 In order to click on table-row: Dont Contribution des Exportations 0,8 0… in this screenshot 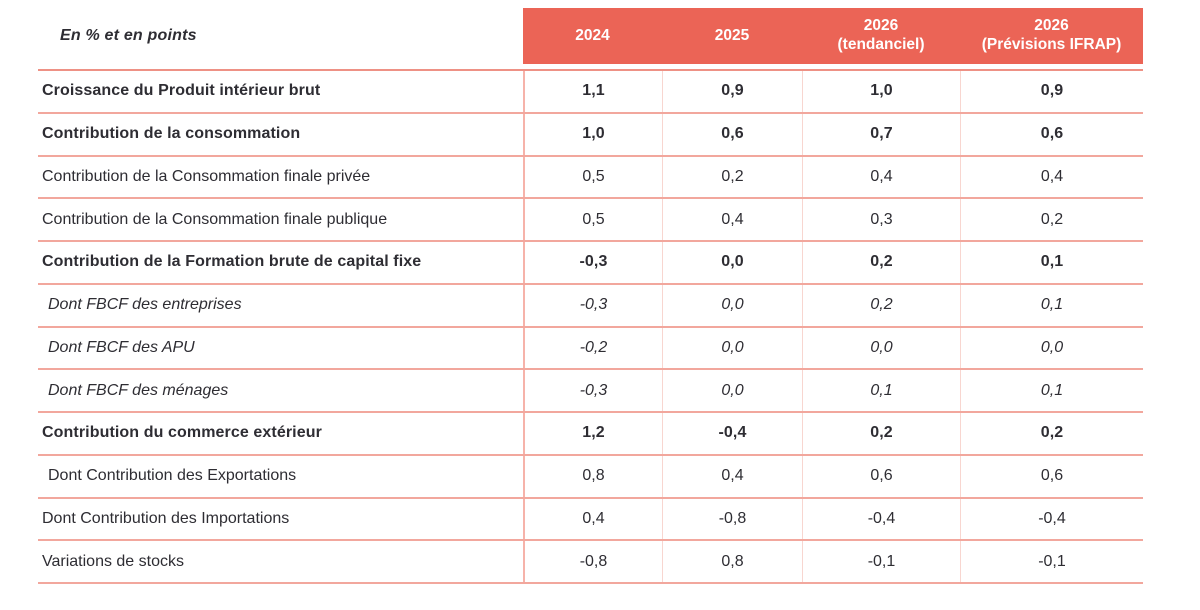, I will do `click(590, 477)`.